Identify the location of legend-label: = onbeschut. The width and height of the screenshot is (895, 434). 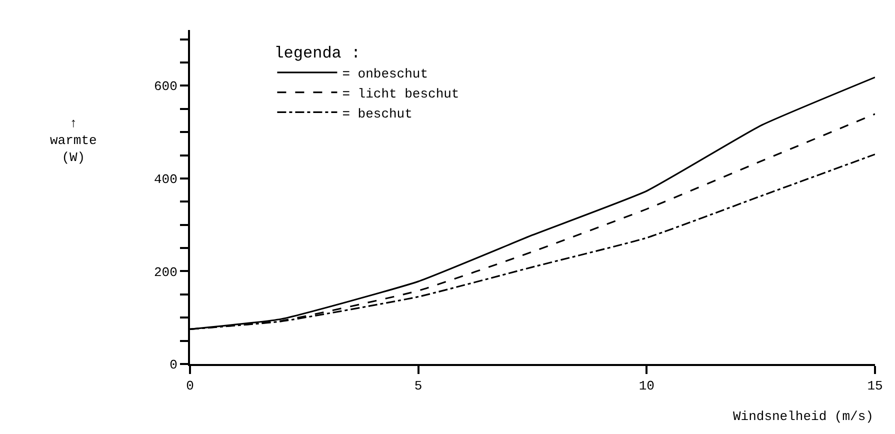
(385, 74).